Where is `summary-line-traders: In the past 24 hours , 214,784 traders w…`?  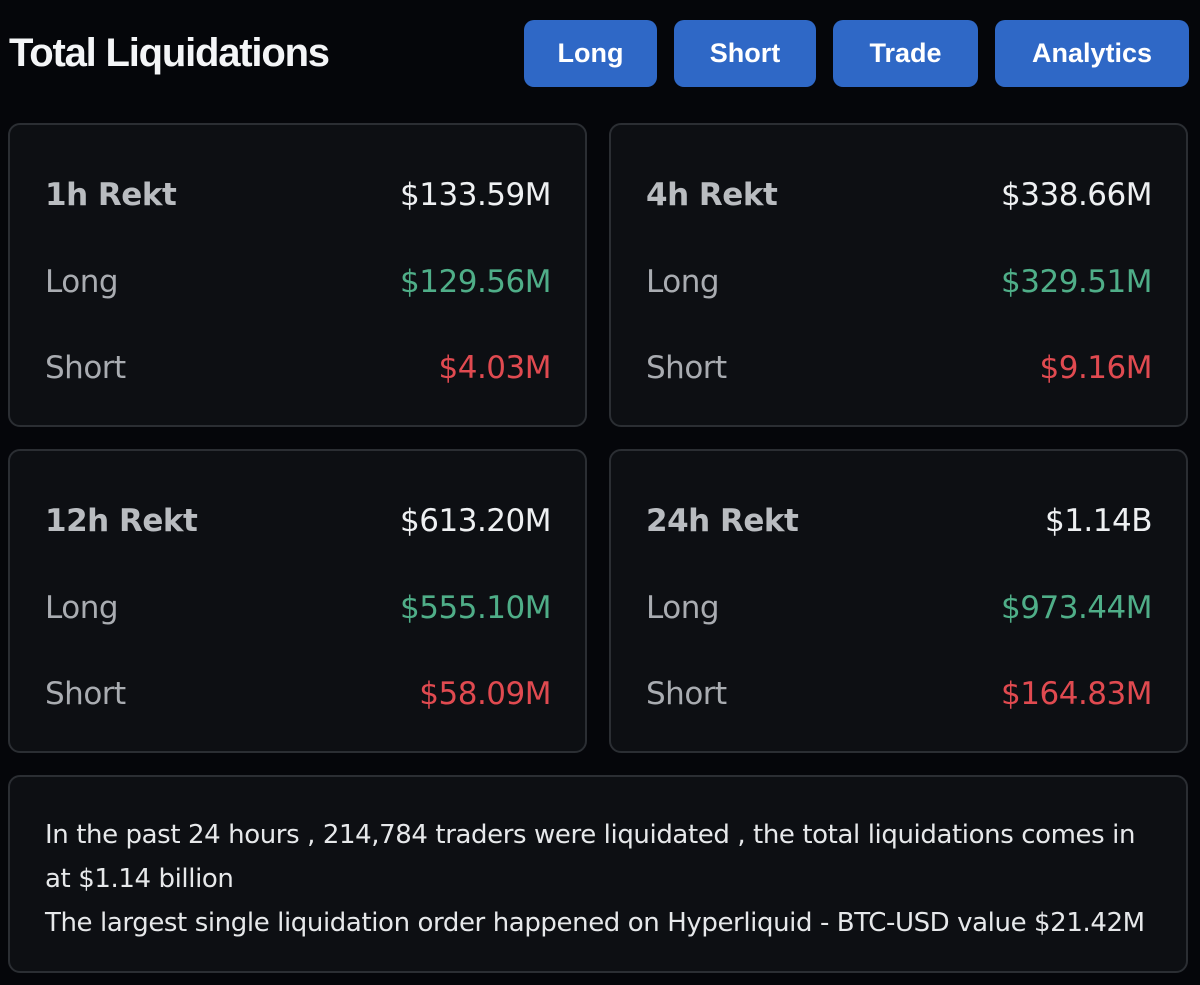 summary-line-traders: In the past 24 hours , 214,784 traders w… is located at coordinates (590, 857).